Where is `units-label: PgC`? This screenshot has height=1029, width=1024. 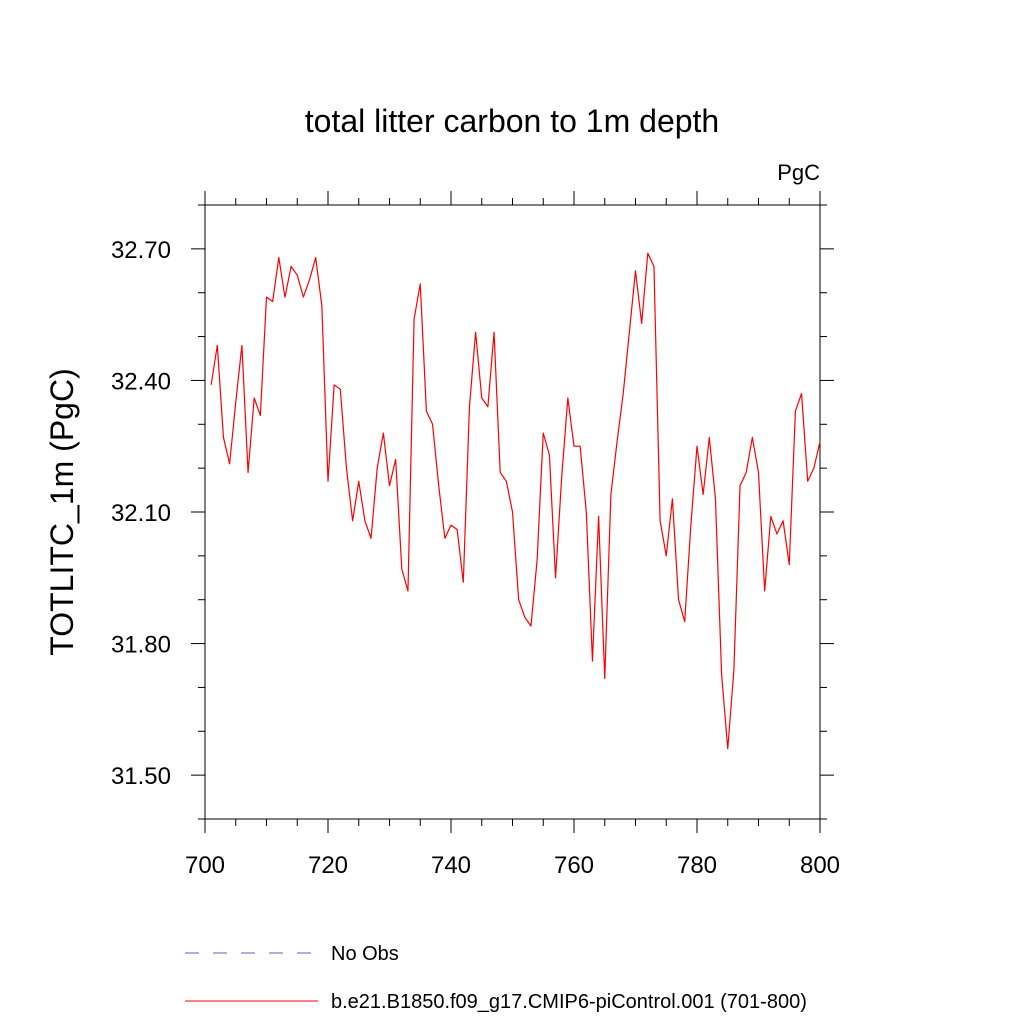 units-label: PgC is located at coordinates (798, 172).